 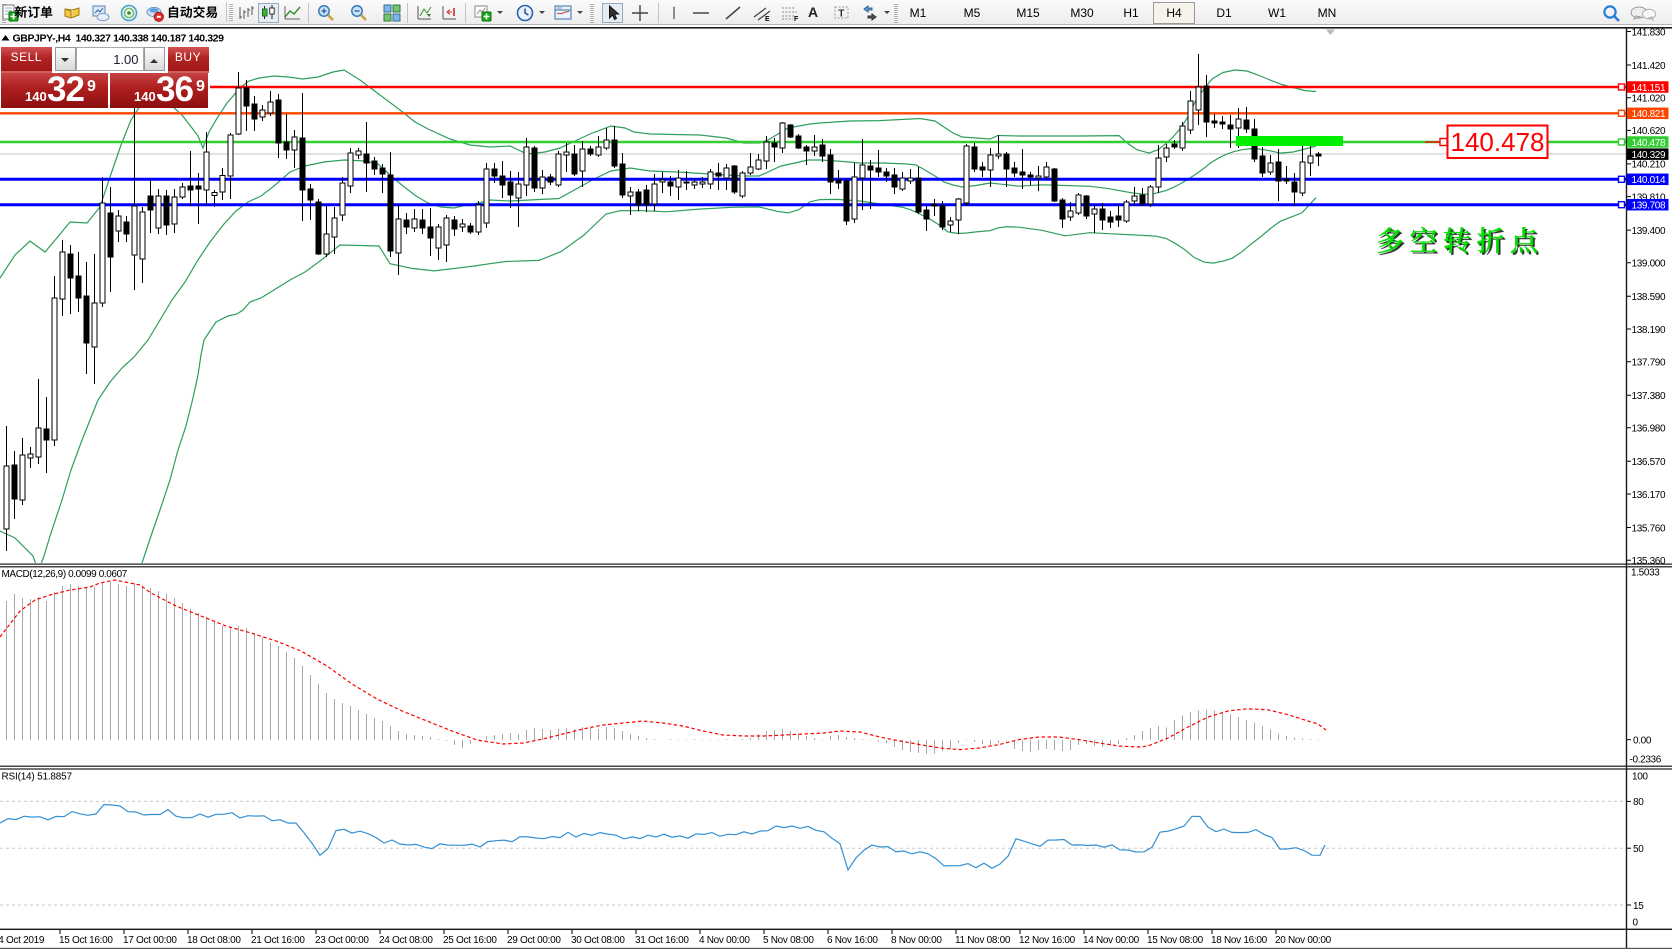 What do you see at coordinates (1645, 573) in the screenshot?
I see `svg-text: 1.5033` at bounding box center [1645, 573].